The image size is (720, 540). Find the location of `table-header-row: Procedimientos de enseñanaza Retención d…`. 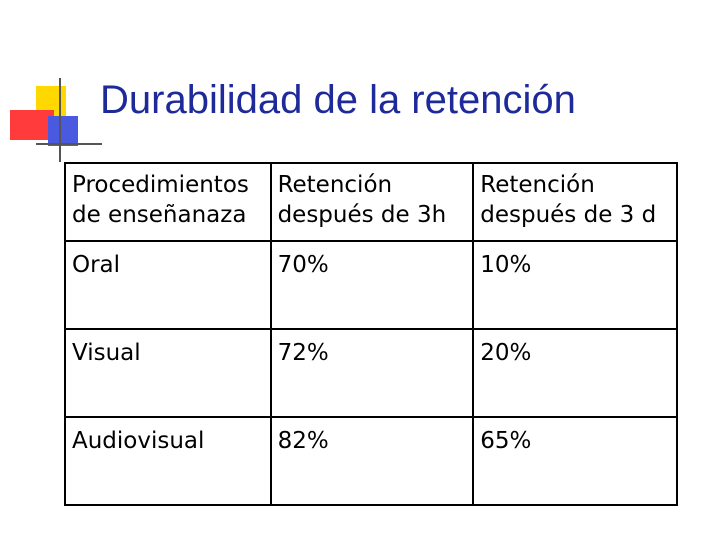

table-header-row: Procedimientos de enseñanaza Retención d… is located at coordinates (371, 202).